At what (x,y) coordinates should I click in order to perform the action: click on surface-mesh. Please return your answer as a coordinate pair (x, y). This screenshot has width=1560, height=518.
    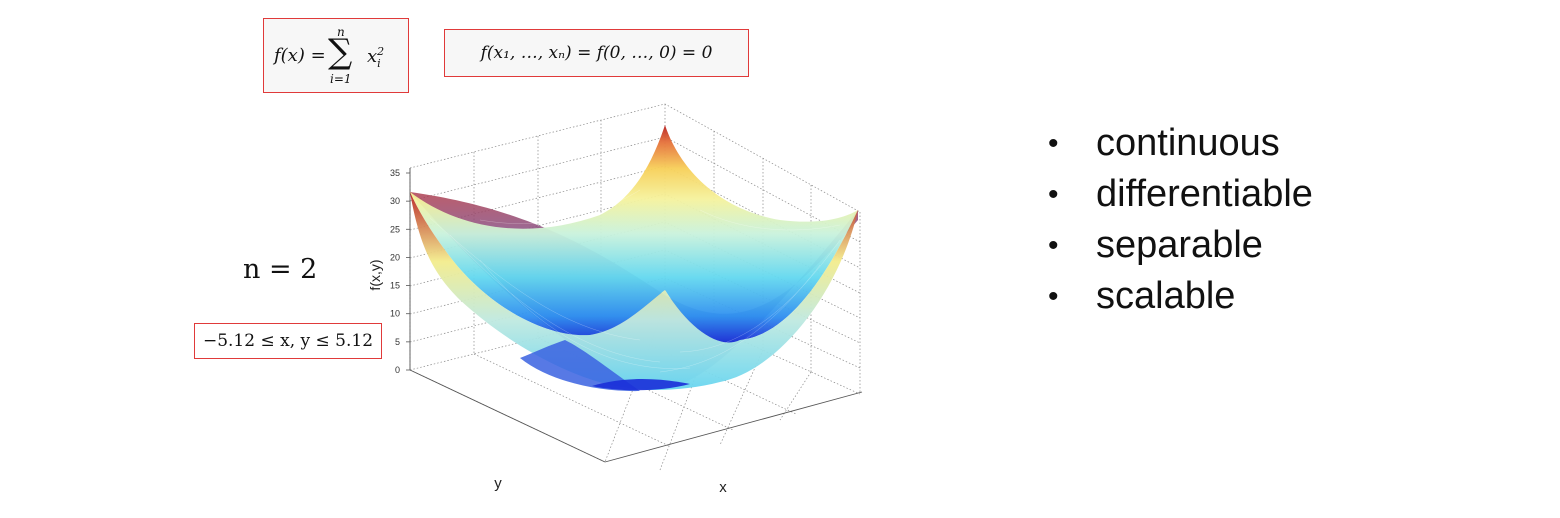
    Looking at the image, I should click on (634, 258).